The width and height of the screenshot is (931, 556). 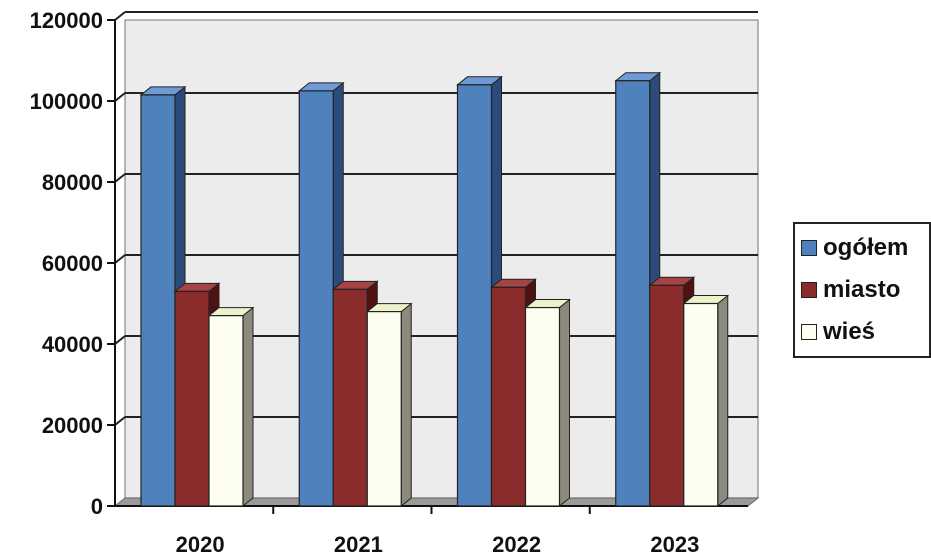 I want to click on y-tick-label: 120000, so click(x=66, y=20).